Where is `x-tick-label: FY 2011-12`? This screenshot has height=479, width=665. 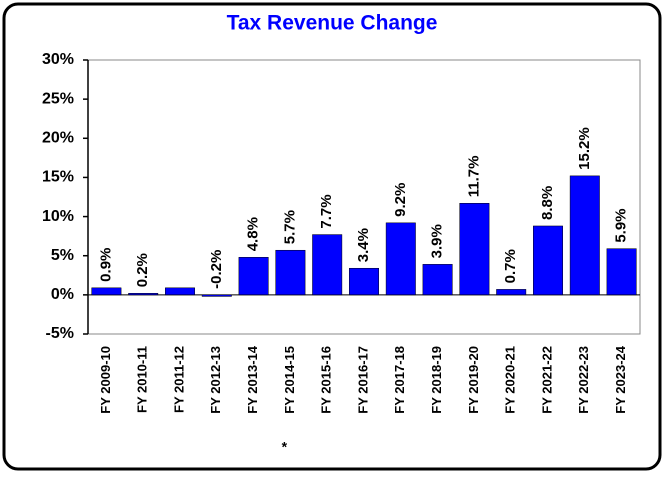
x-tick-label: FY 2011-12 is located at coordinates (178, 379).